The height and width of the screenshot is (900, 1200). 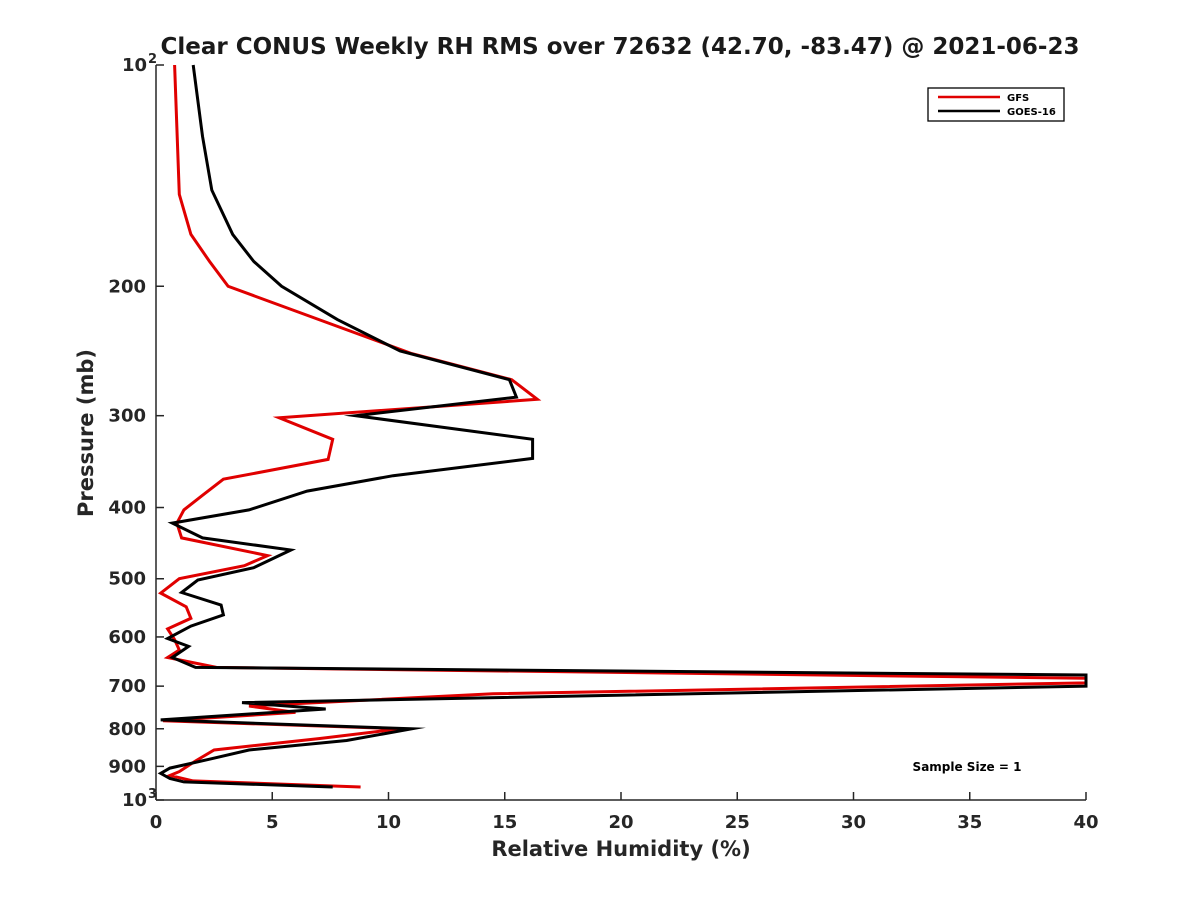 I want to click on x-ticks: 0 5 10 15 20 25 30 35 40, so click(x=624, y=812).